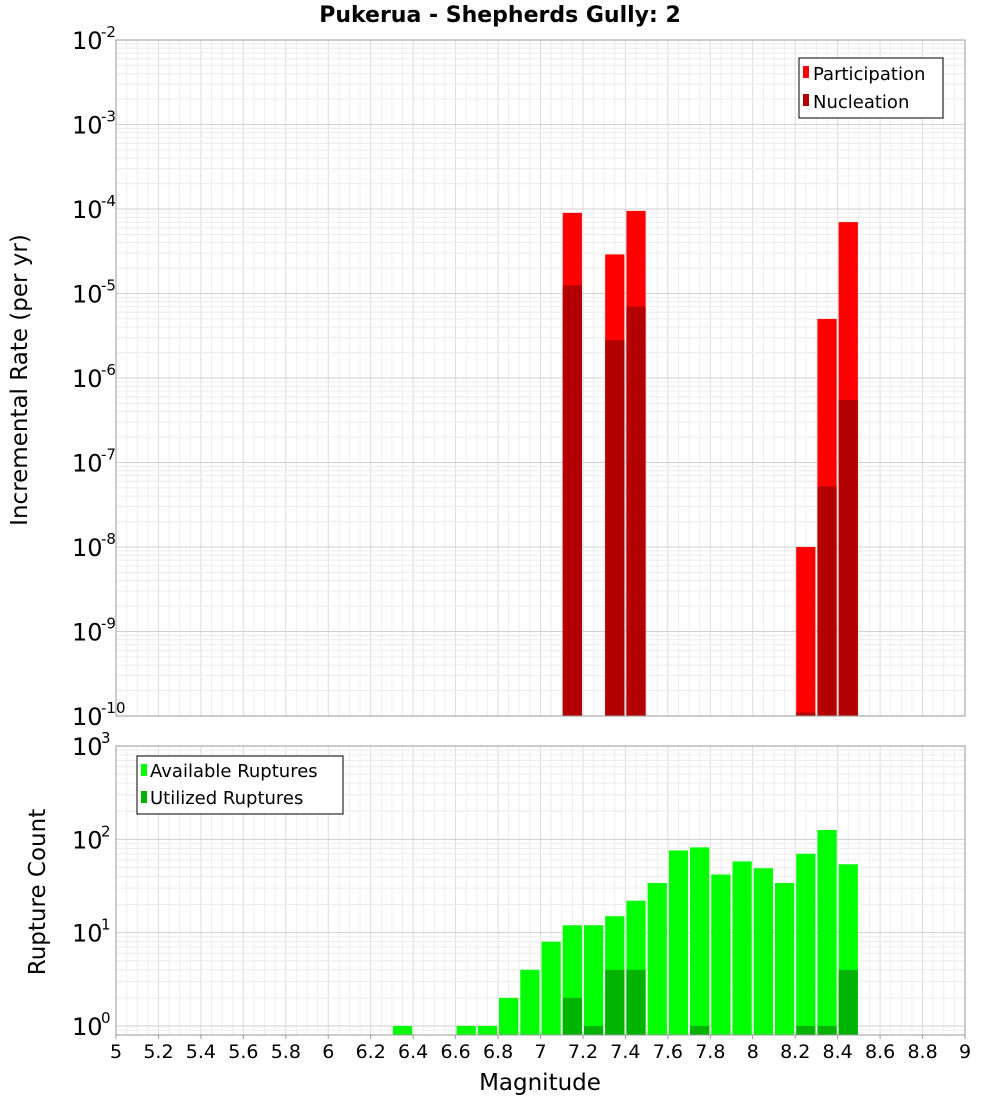  Describe the element at coordinates (106, 925) in the screenshot. I see `bottom-y-tick-exponent: 1` at that location.